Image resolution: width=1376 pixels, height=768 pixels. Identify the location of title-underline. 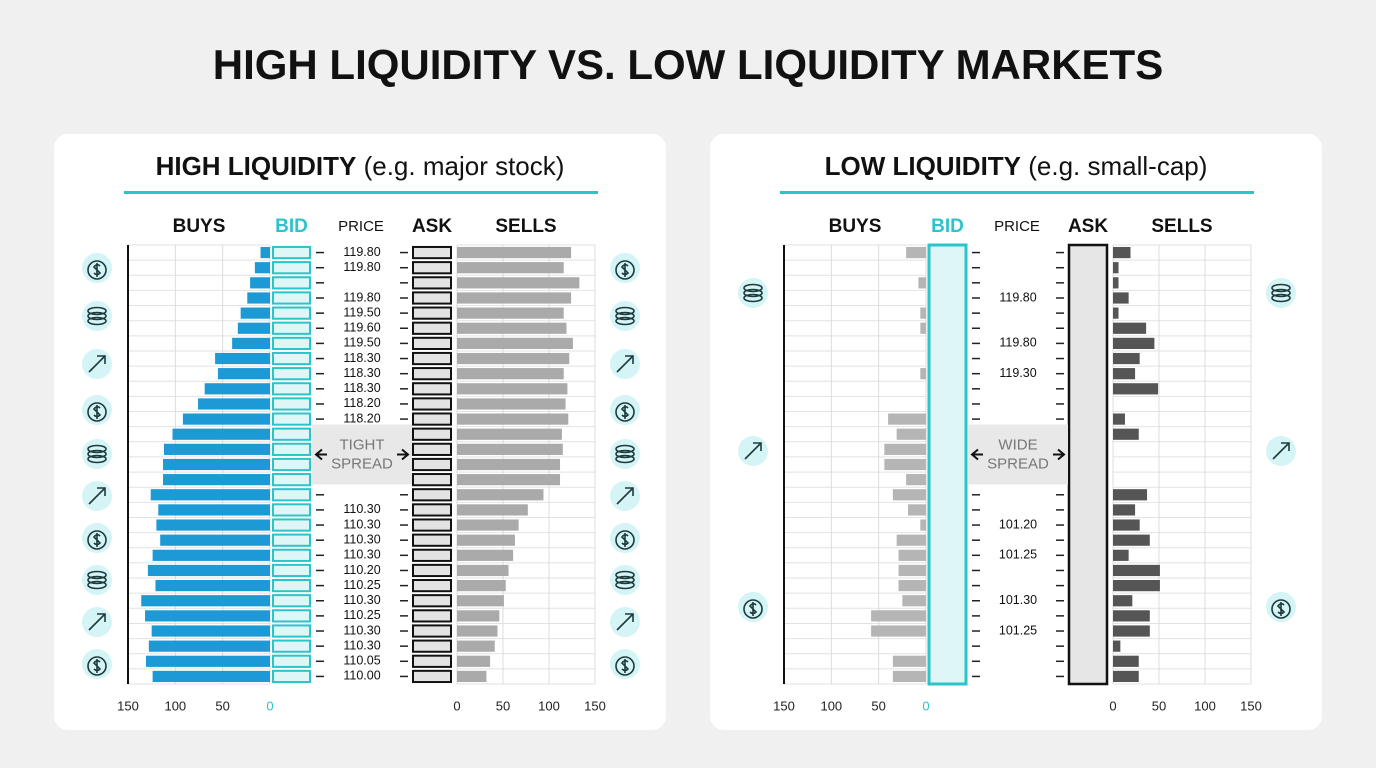
(361, 192).